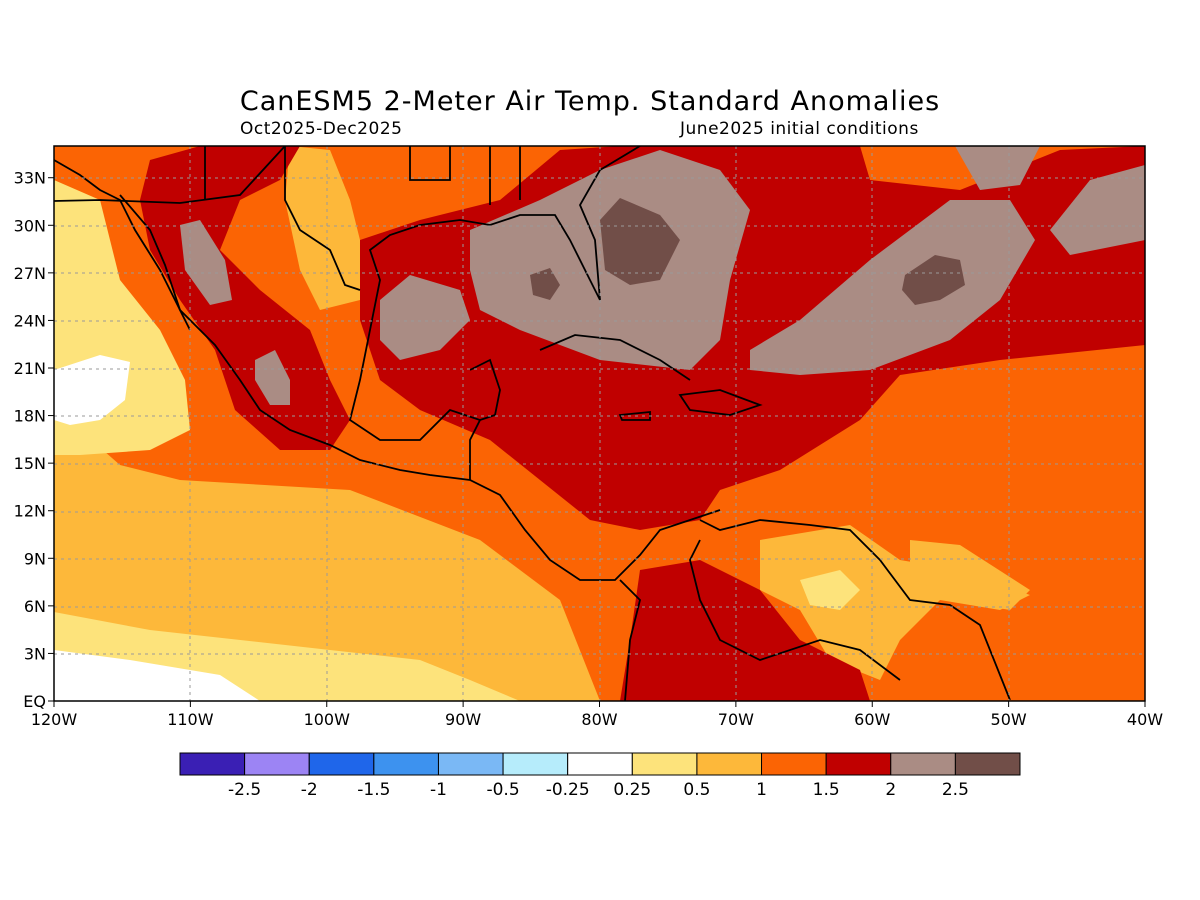 The width and height of the screenshot is (1200, 900). Describe the element at coordinates (568, 790) in the screenshot. I see `colorbar-label: -0.25` at that location.